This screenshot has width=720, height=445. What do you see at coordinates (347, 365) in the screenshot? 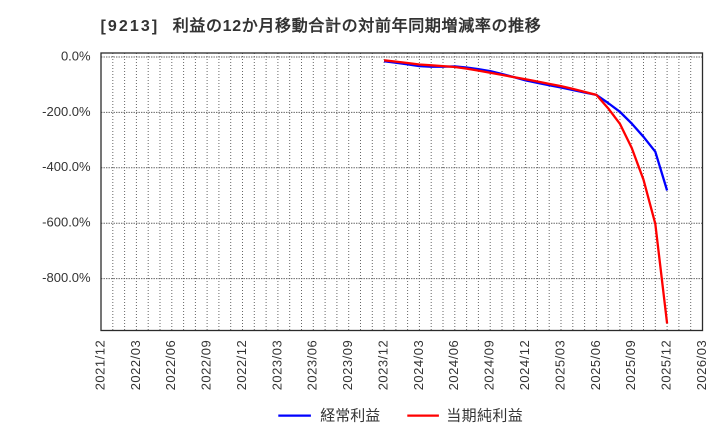
I see `svg-text: 2023/09` at bounding box center [347, 365].